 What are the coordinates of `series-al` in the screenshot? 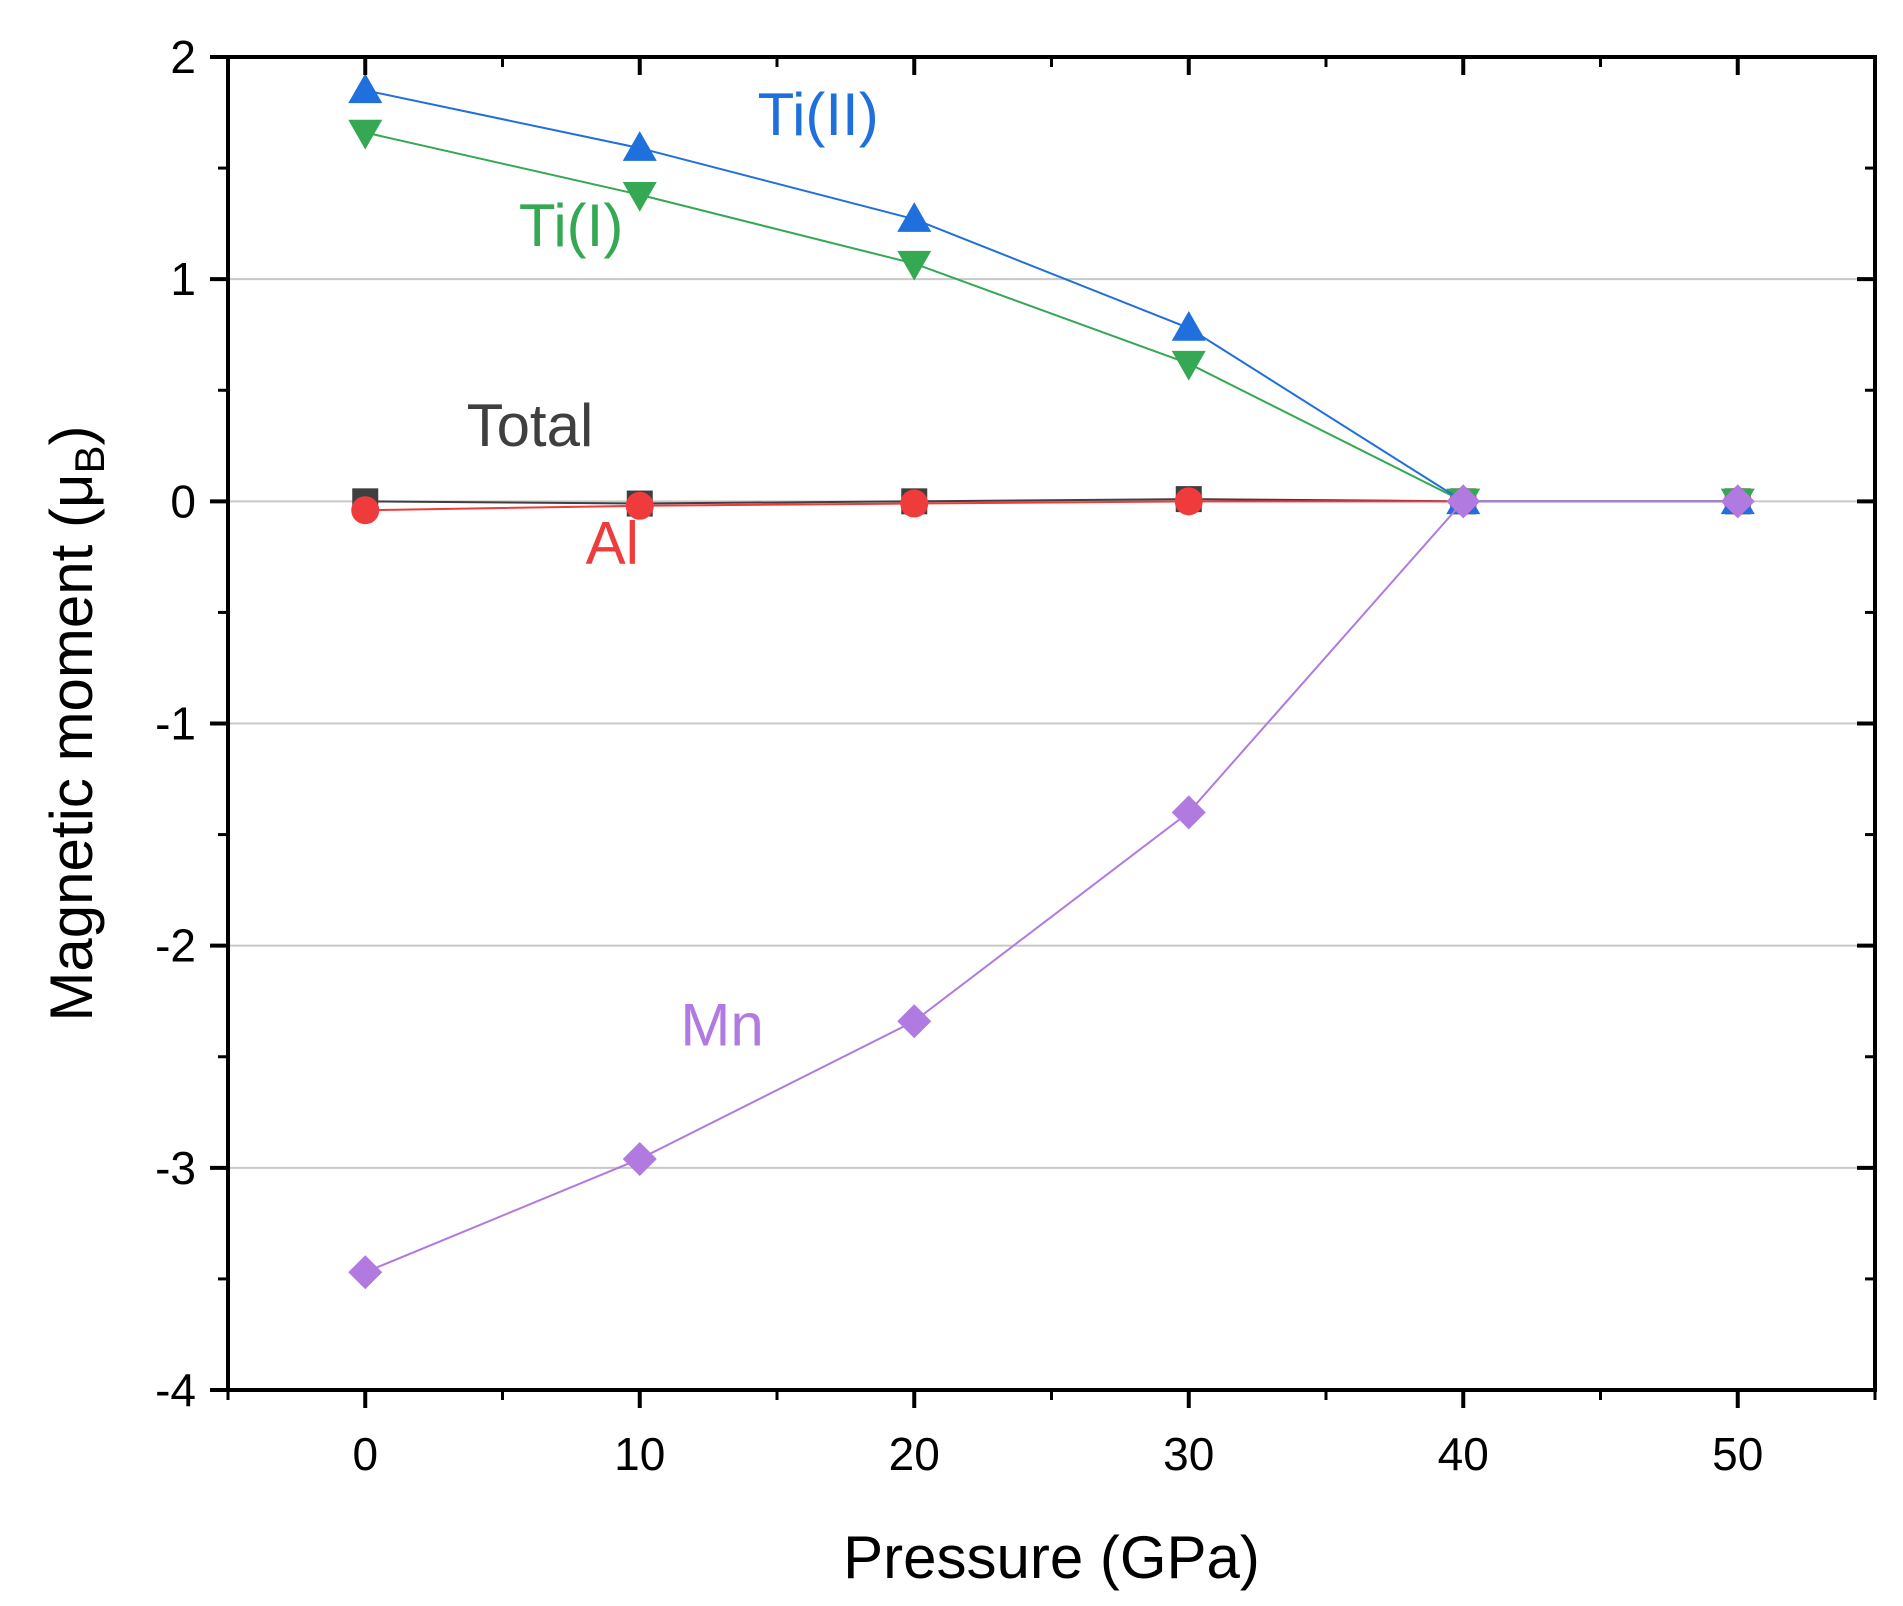 It's located at (1051, 506).